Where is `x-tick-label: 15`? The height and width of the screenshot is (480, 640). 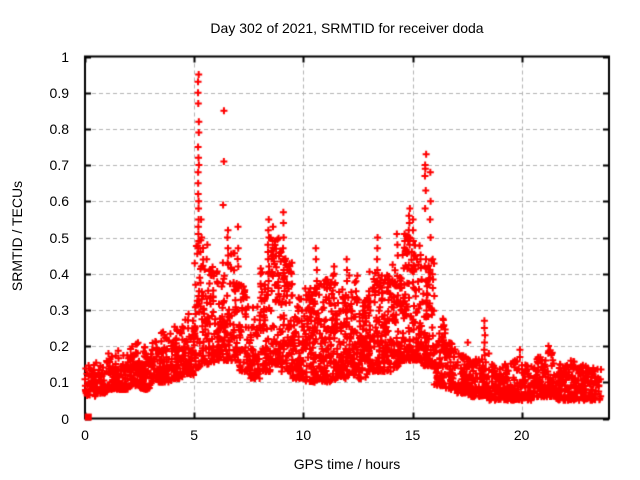
x-tick-label: 15 is located at coordinates (412, 435).